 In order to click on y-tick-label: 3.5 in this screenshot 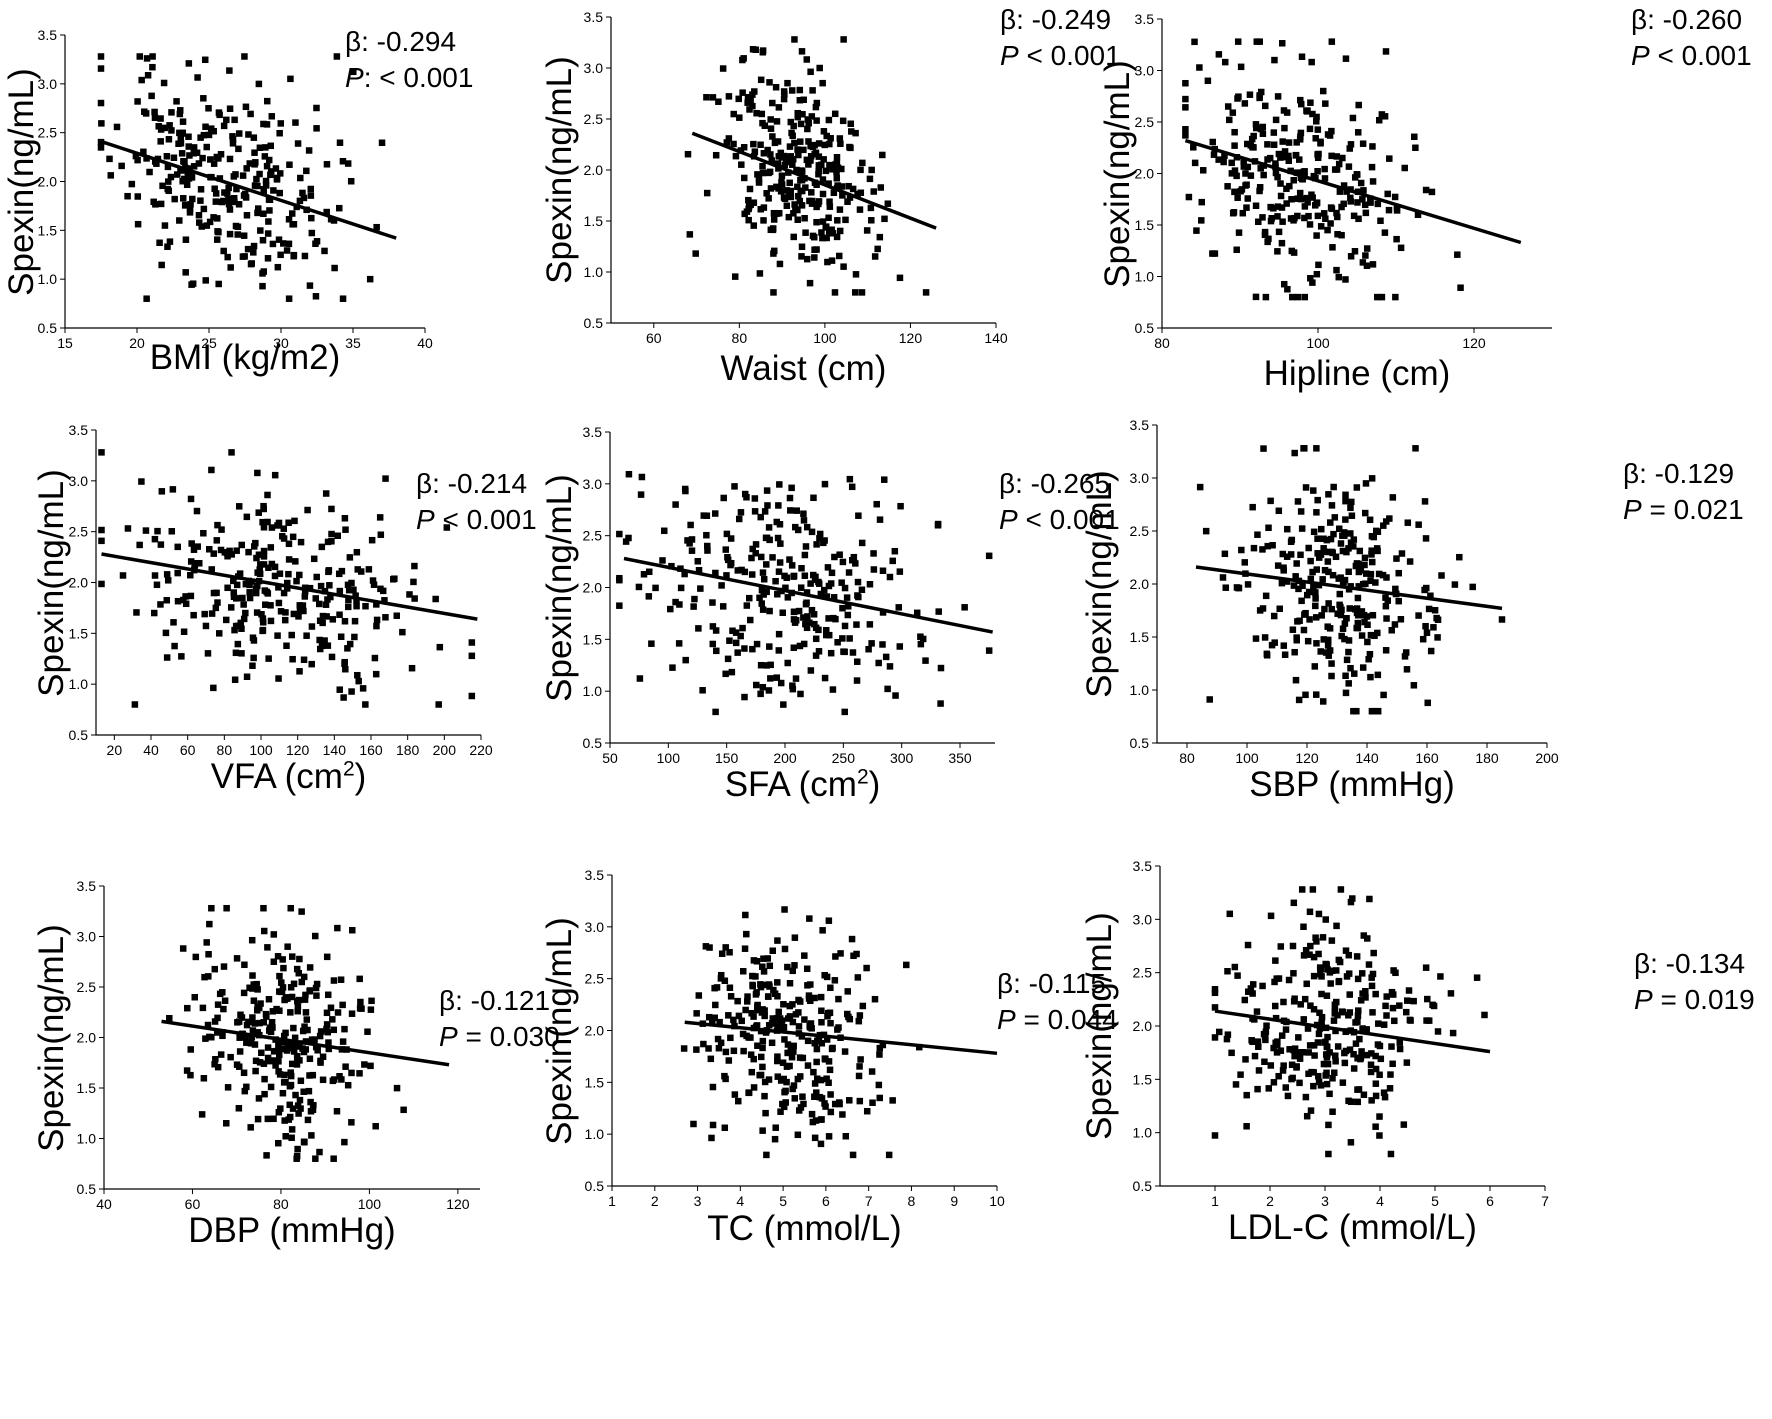, I will do `click(595, 875)`.